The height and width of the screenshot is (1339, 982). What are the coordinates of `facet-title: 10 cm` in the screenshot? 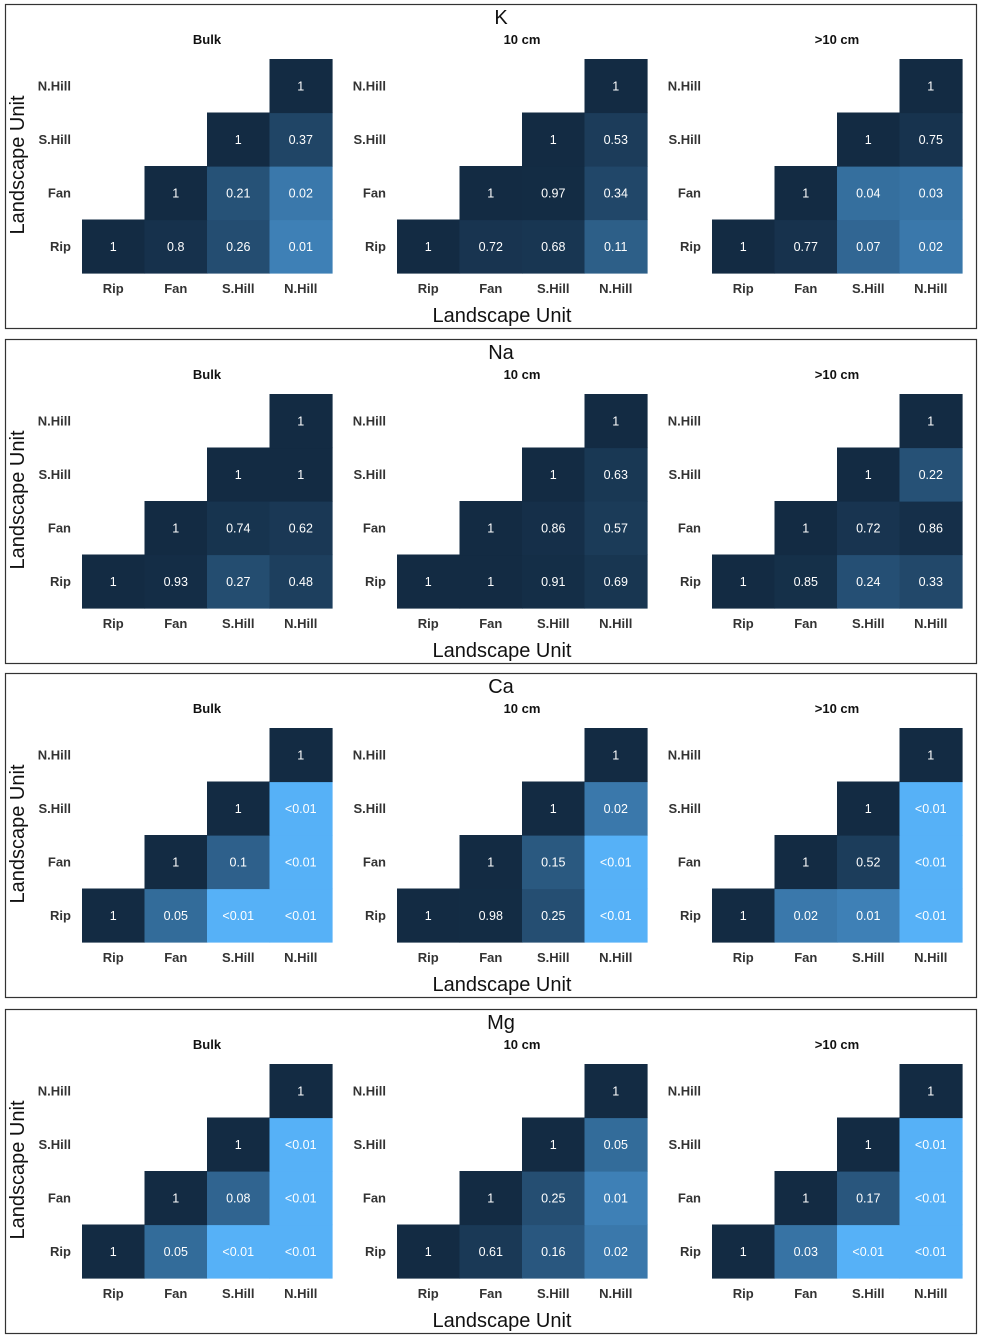 It's located at (522, 39).